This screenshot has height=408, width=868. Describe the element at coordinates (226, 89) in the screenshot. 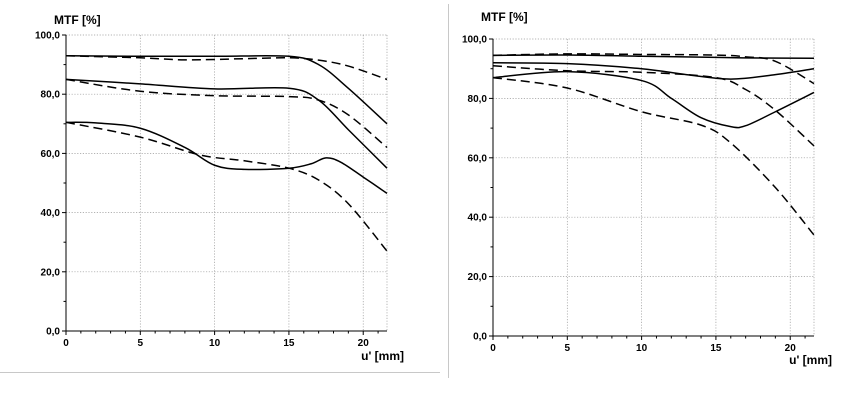

I see `series-line-high-frequency-sagittal` at that location.